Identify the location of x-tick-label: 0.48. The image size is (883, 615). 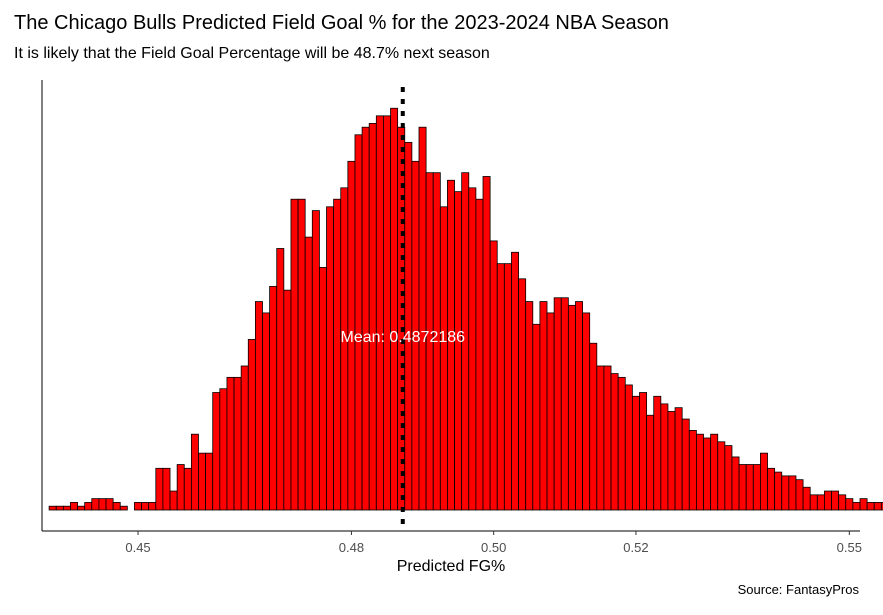
(351, 547).